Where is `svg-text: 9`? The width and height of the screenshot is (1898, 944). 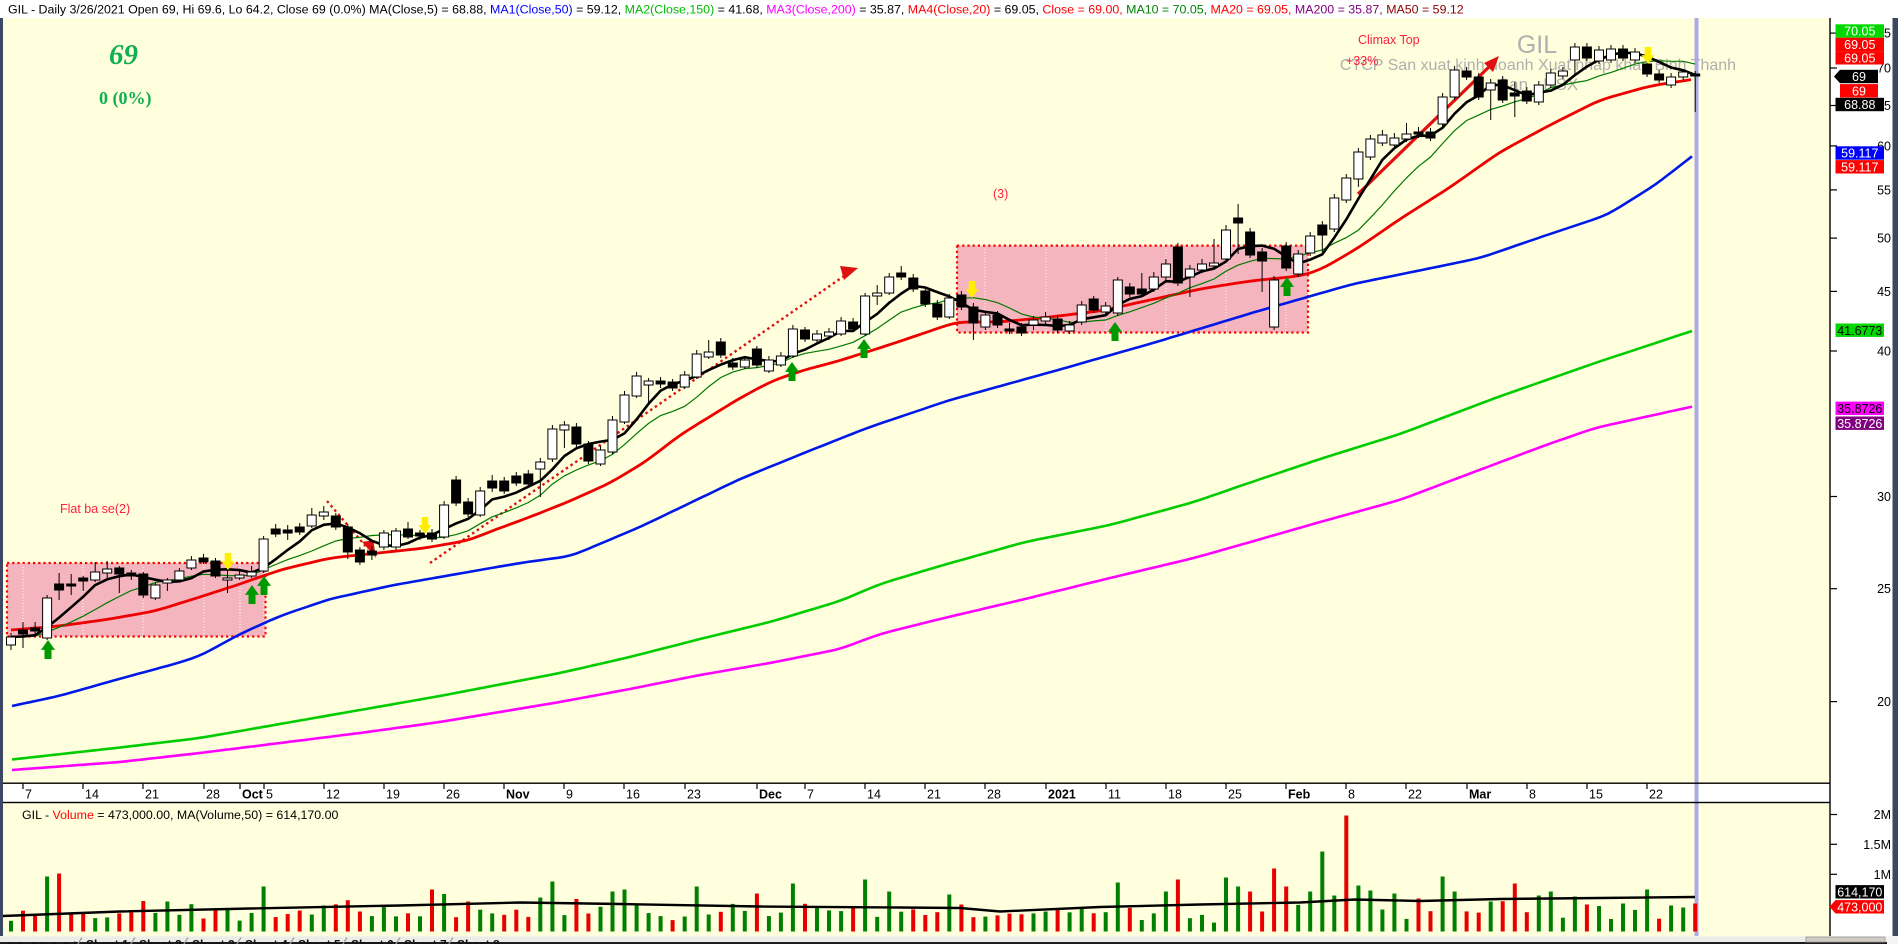
svg-text: 9 is located at coordinates (569, 795).